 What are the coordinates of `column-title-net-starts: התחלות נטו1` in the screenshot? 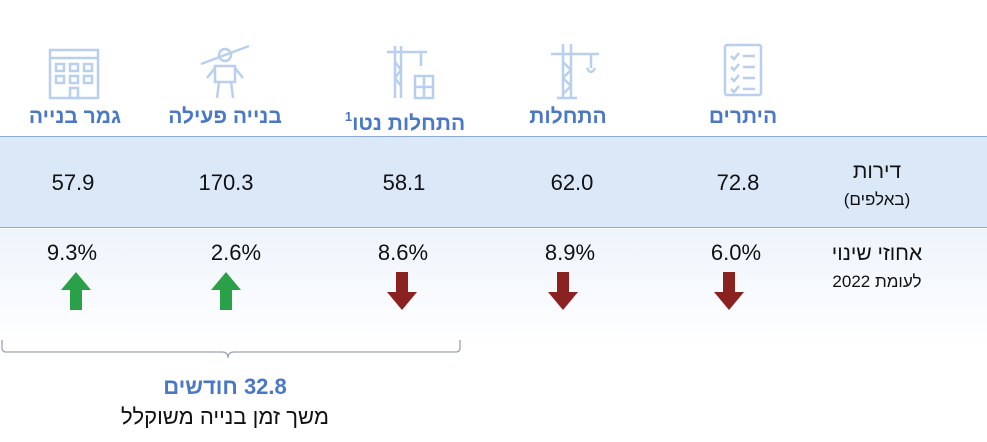 It's located at (405, 122).